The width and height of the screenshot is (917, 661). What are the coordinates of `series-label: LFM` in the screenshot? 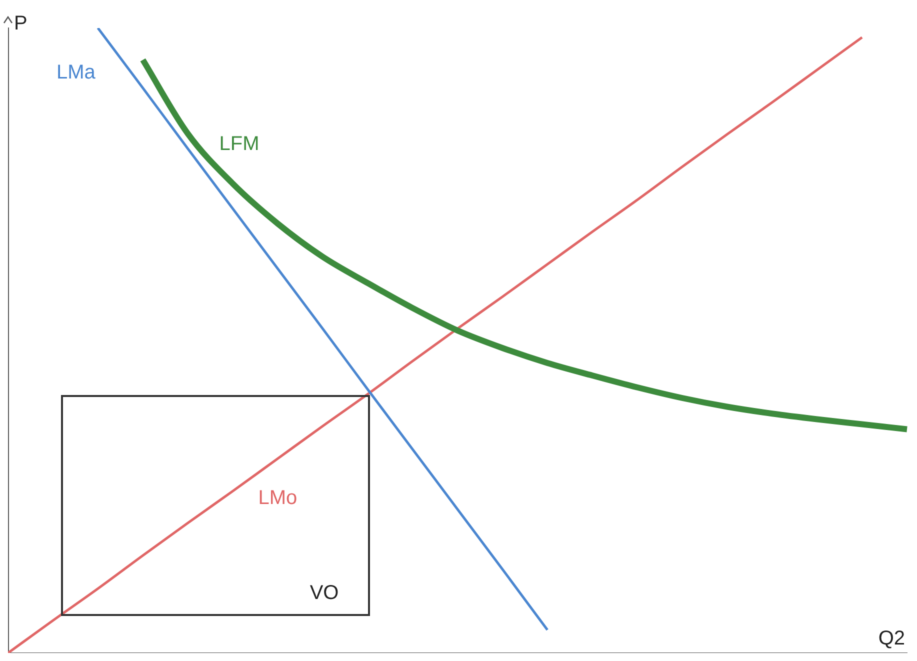 It's located at (239, 144).